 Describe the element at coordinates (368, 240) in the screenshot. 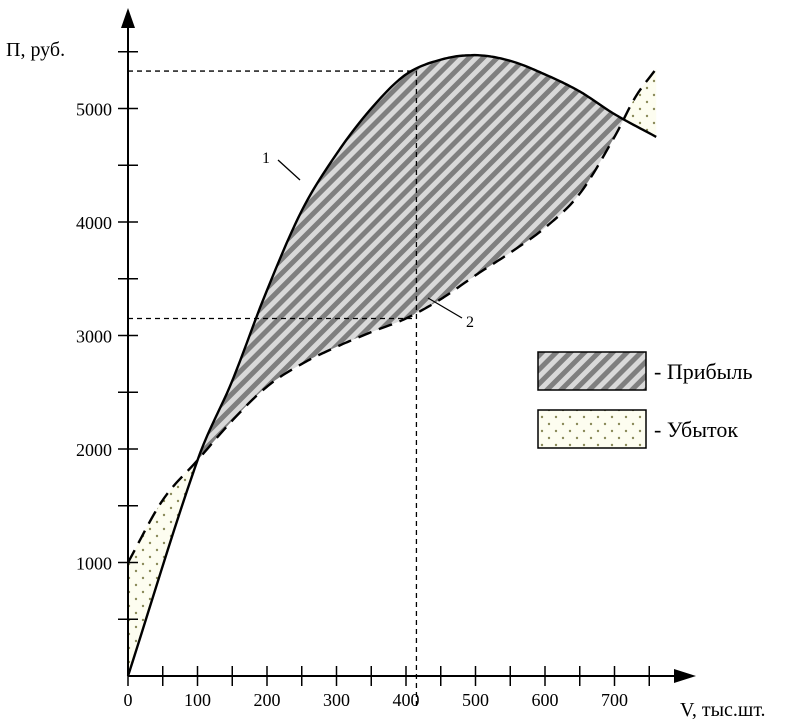

I see `curve-labels: 12` at that location.